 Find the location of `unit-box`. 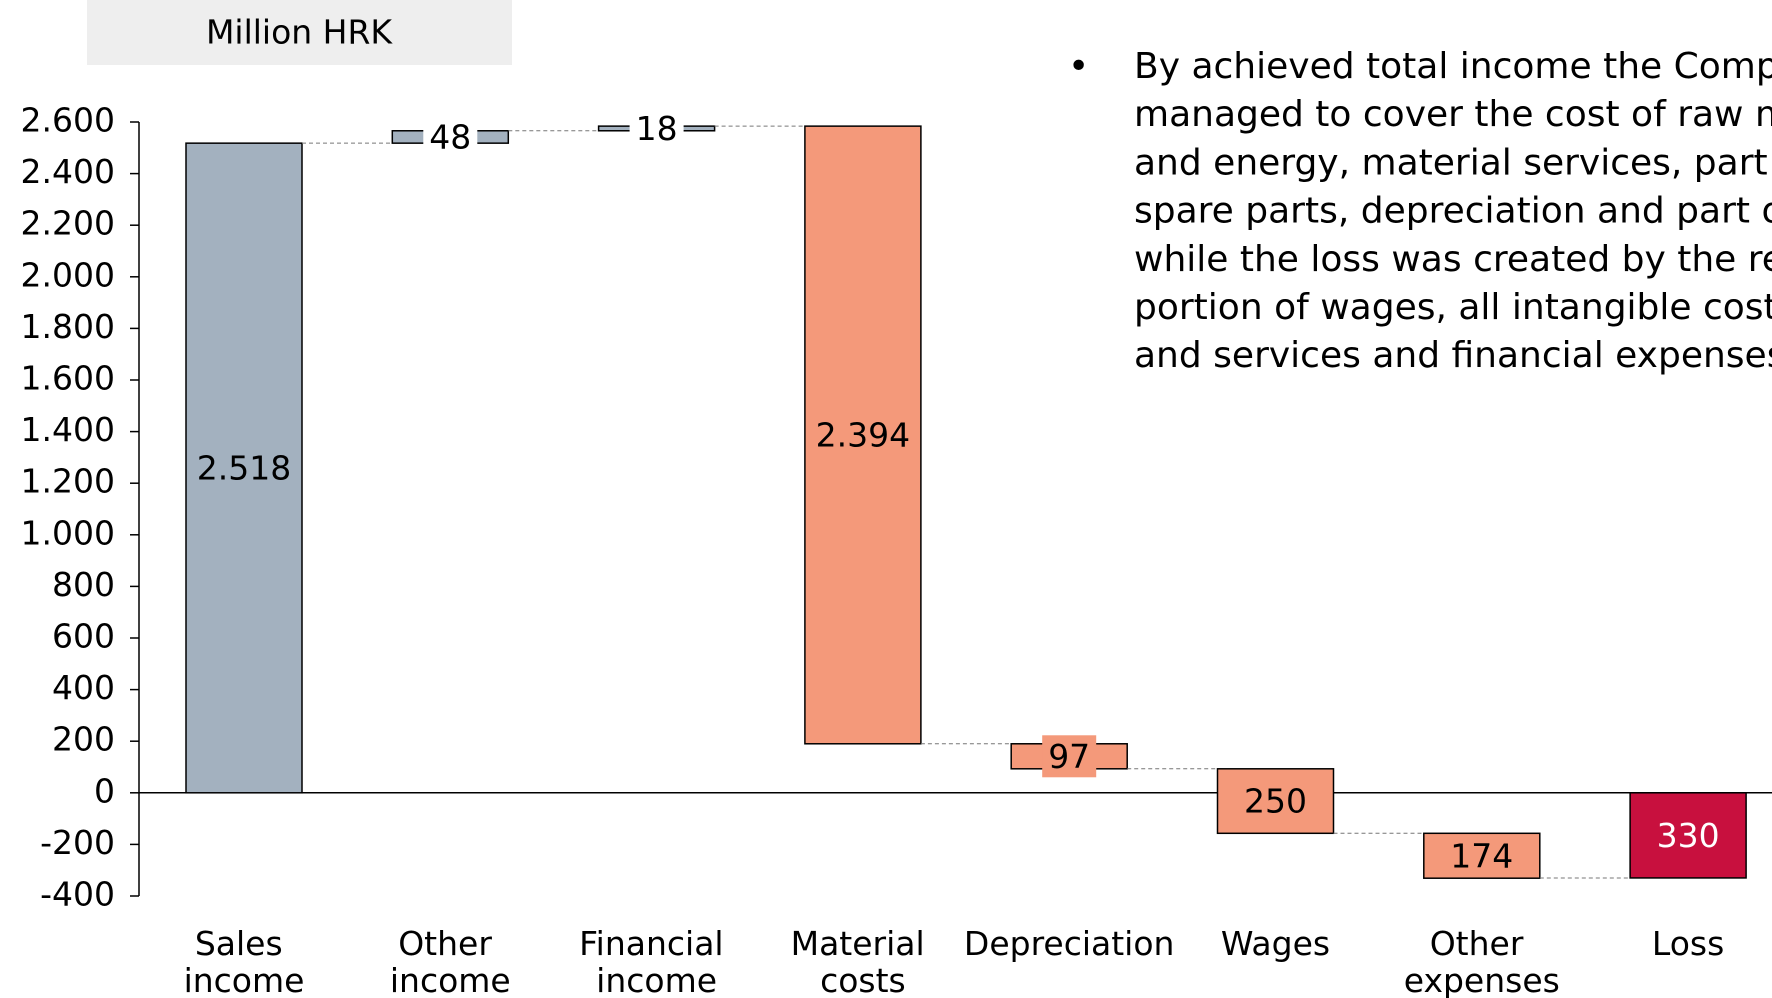

unit-box is located at coordinates (299, 32).